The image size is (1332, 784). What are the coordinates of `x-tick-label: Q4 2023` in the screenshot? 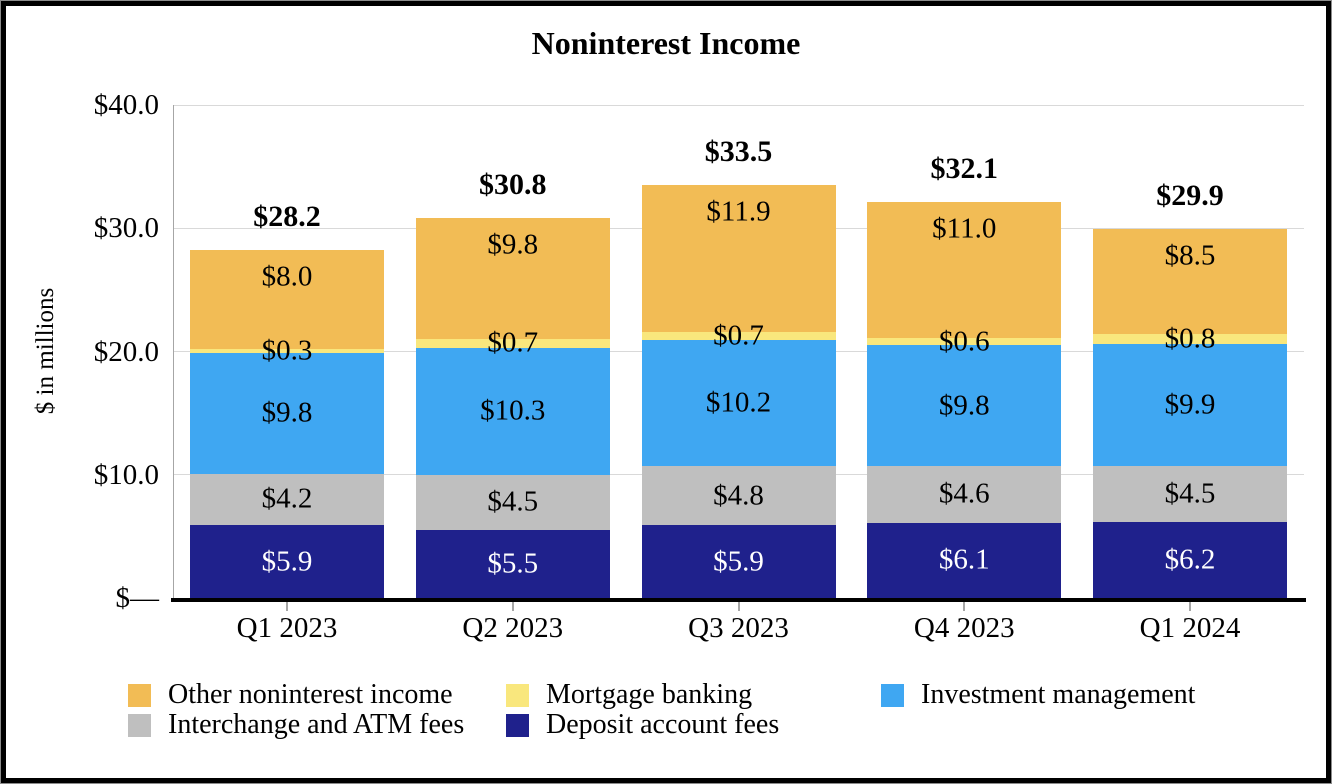 It's located at (964, 628).